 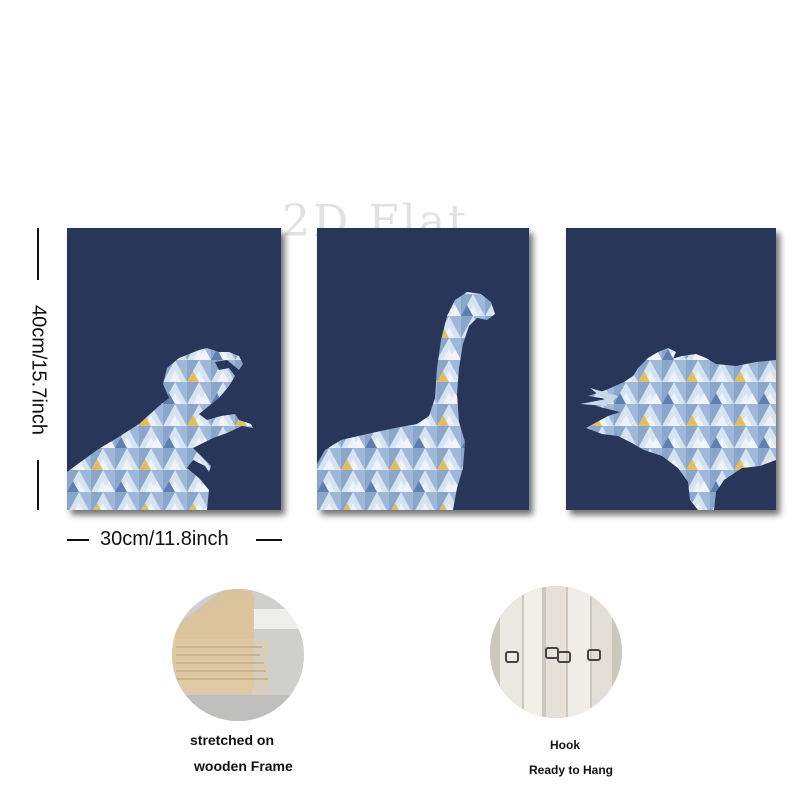 I want to click on width-dimension-label: 30cm/11.8inch, so click(x=164, y=539).